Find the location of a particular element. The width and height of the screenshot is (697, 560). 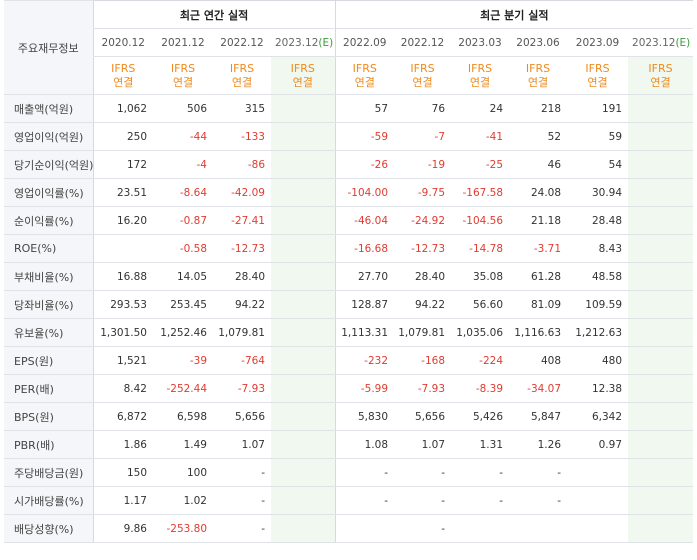

table-cell: 81.09 is located at coordinates (538, 304).